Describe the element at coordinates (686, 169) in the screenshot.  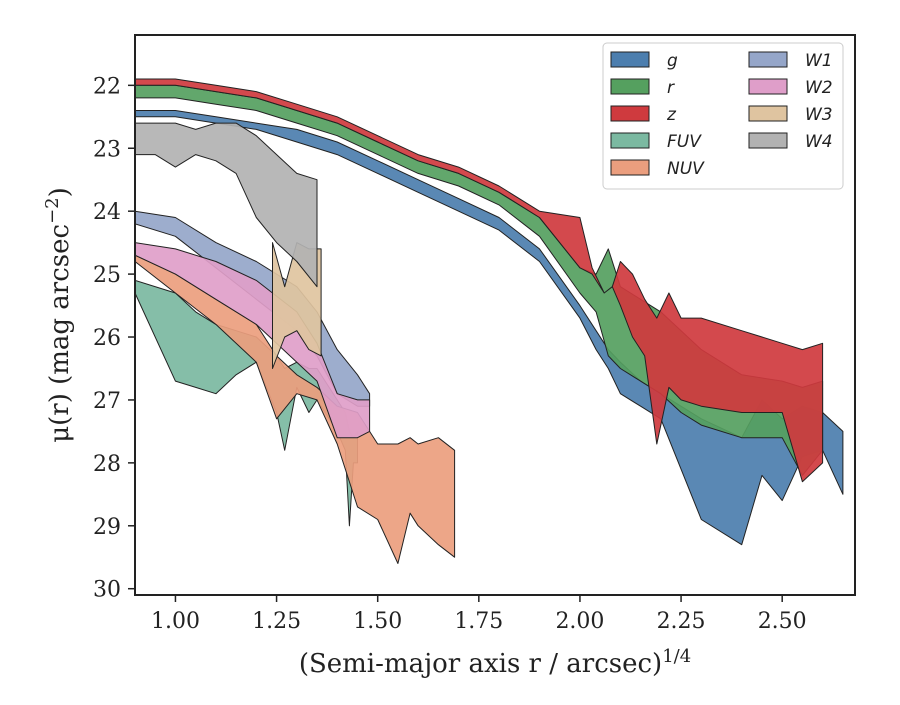
I see `legend-label-NUV: NUV` at that location.